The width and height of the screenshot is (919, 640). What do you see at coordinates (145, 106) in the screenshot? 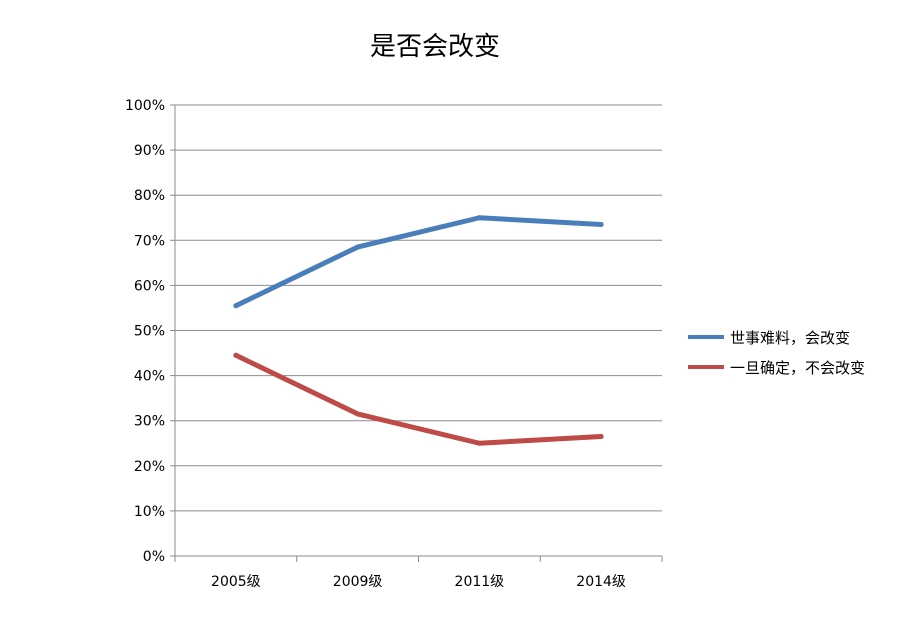
I see `y-tick-label: 100%` at bounding box center [145, 106].